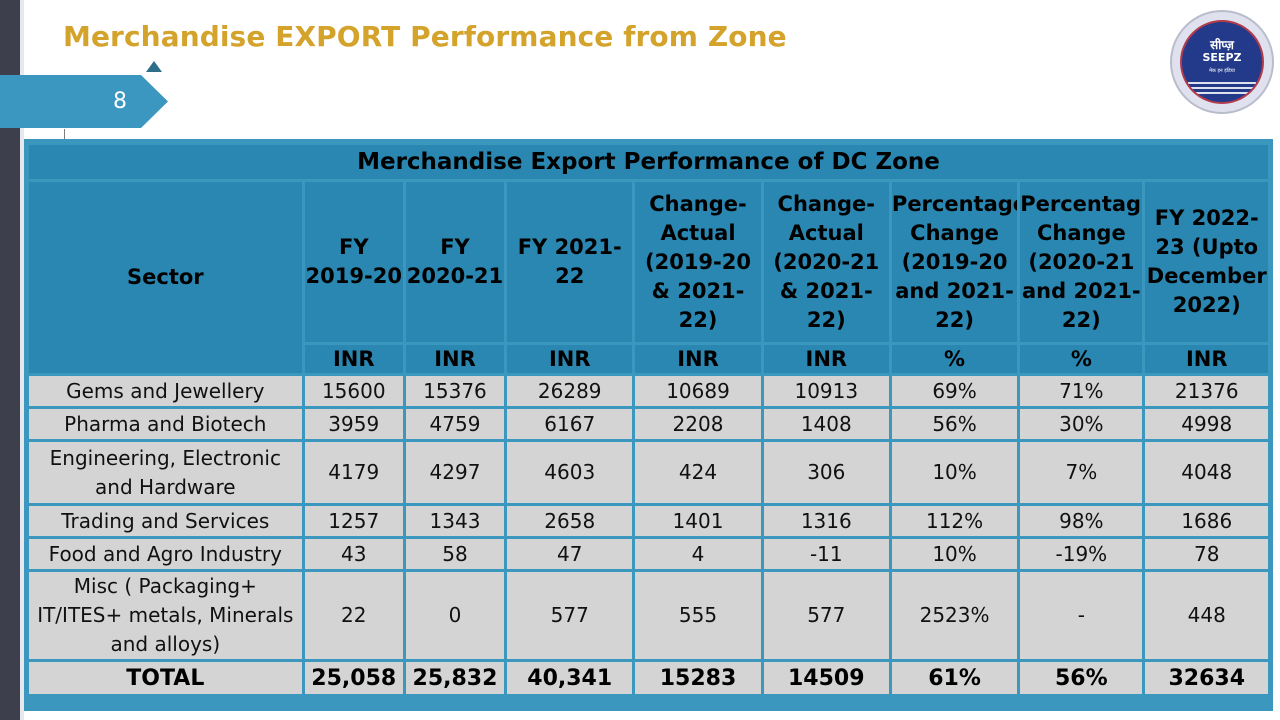 The width and height of the screenshot is (1280, 720). I want to click on slide-title: Merchandise EXPORT Performance from Zone, so click(425, 36).